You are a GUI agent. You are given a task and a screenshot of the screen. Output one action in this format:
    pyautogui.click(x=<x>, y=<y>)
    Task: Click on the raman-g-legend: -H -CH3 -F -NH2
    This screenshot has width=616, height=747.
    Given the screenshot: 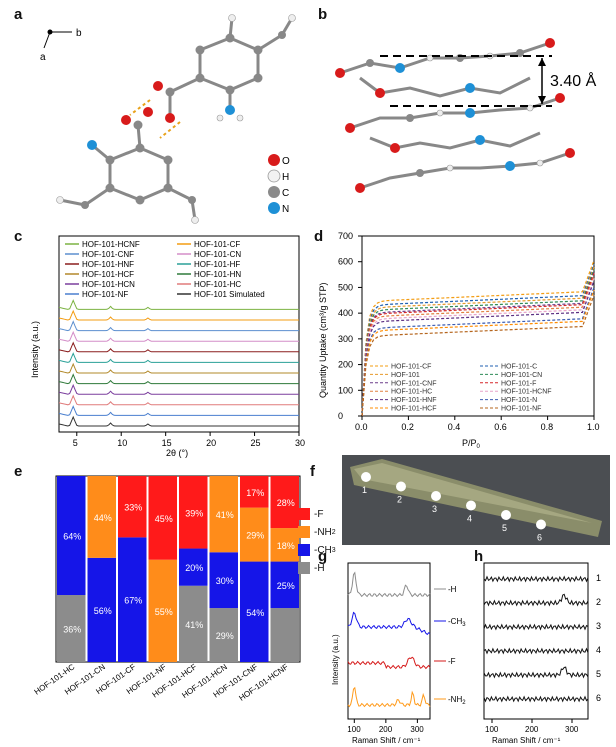 What is the action you would take?
    pyautogui.click(x=450, y=645)
    